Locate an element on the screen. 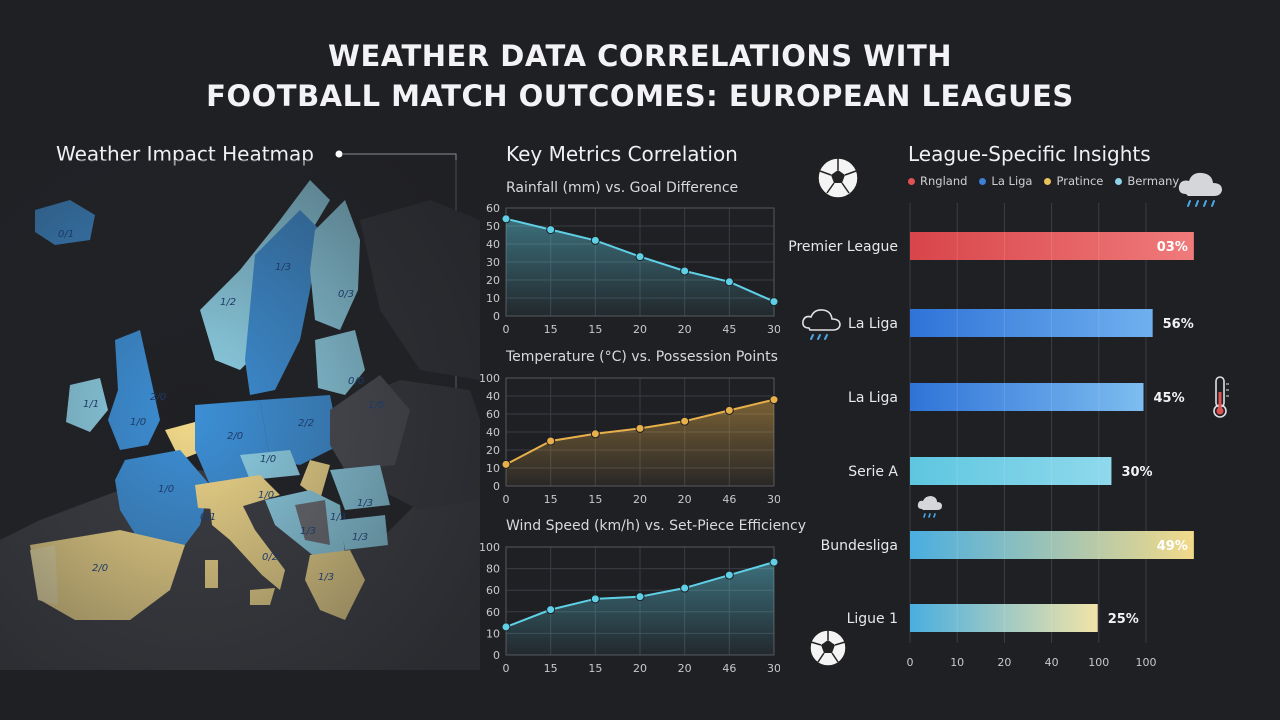 The width and height of the screenshot is (1280, 720). bar-value-label: 56% is located at coordinates (1178, 324).